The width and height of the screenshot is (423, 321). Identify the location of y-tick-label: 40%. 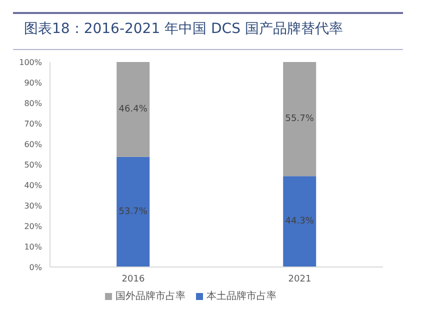
(33, 185).